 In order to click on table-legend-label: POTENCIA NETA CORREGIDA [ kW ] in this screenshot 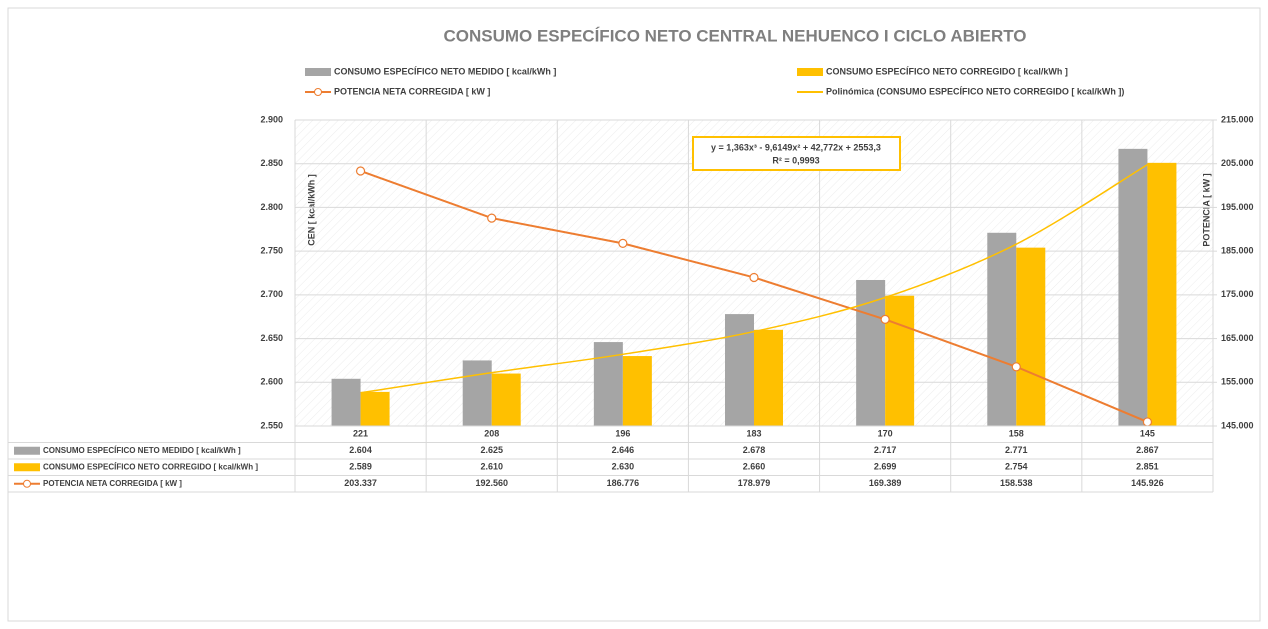, I will do `click(112, 483)`.